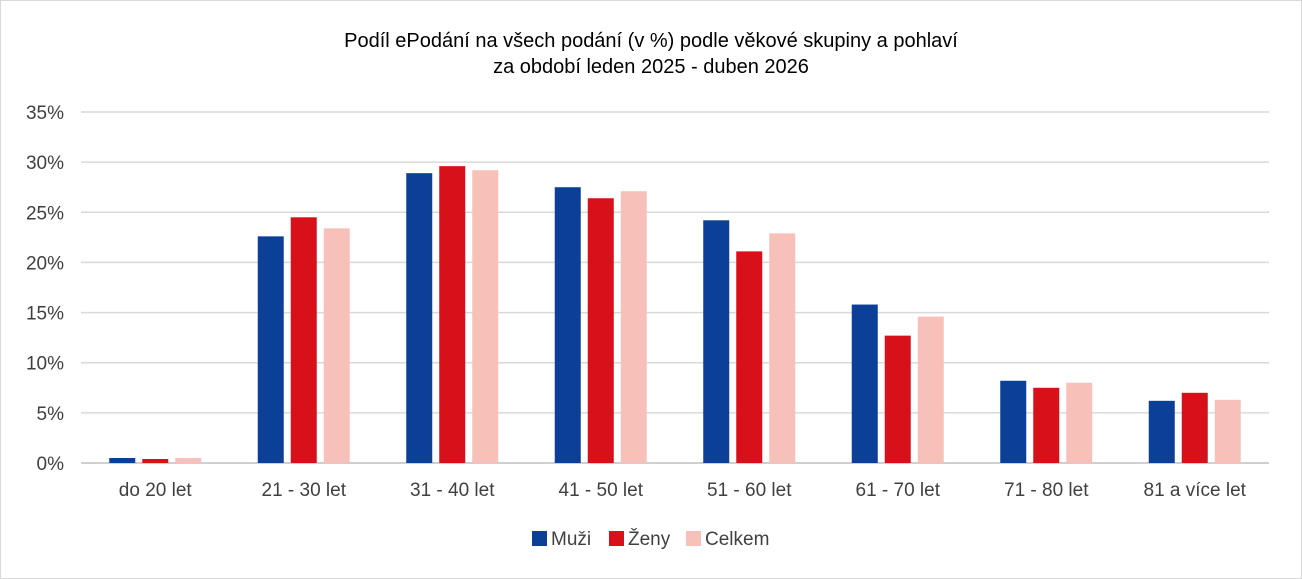  Describe the element at coordinates (45, 289) in the screenshot. I see `y-axis-ticks: 0% 5% 10% 15% 20% 25% 30% 35%` at that location.